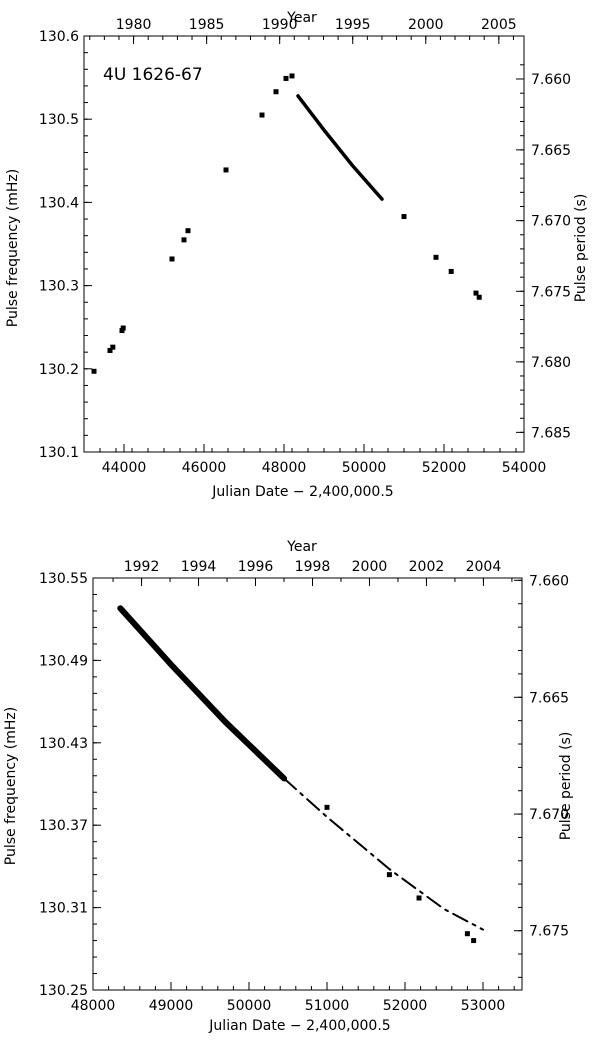 This screenshot has width=598, height=1040. I want to click on x-tick-label: 49000, so click(171, 1006).